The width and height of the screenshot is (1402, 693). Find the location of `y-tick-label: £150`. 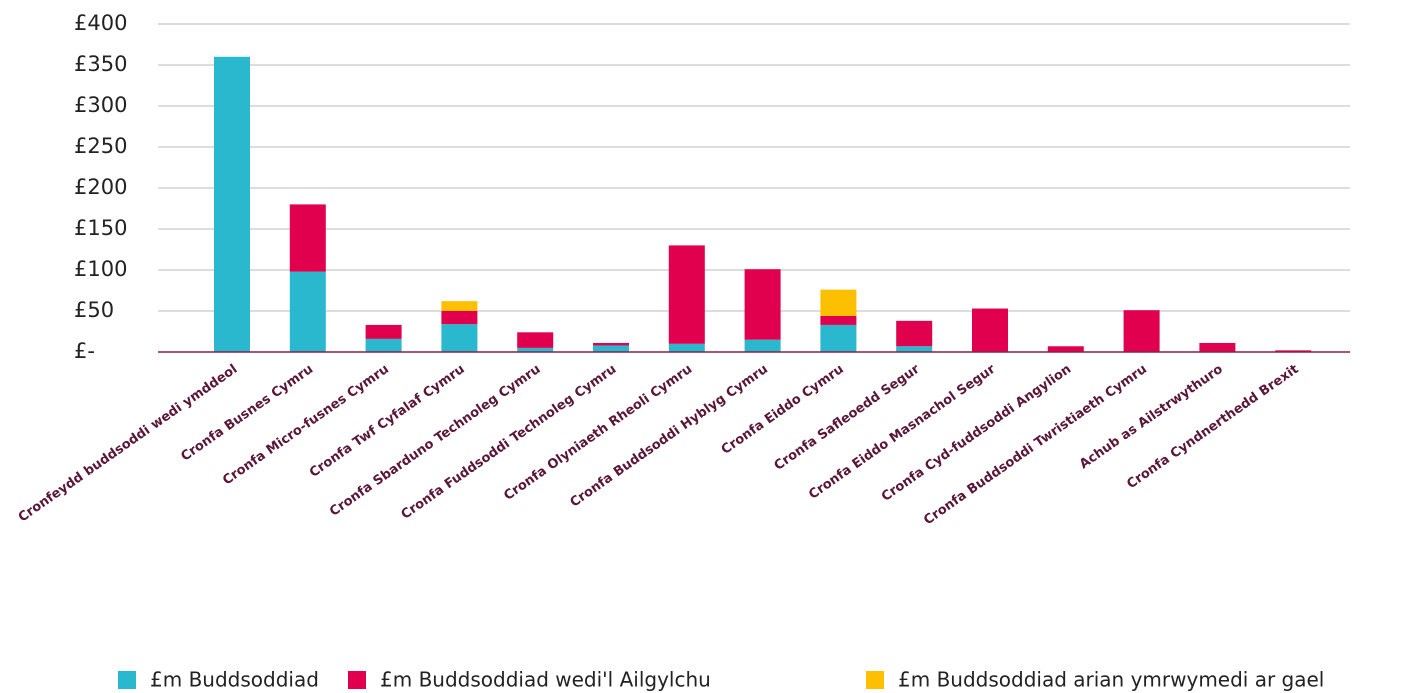

y-tick-label: £150 is located at coordinates (100, 228).